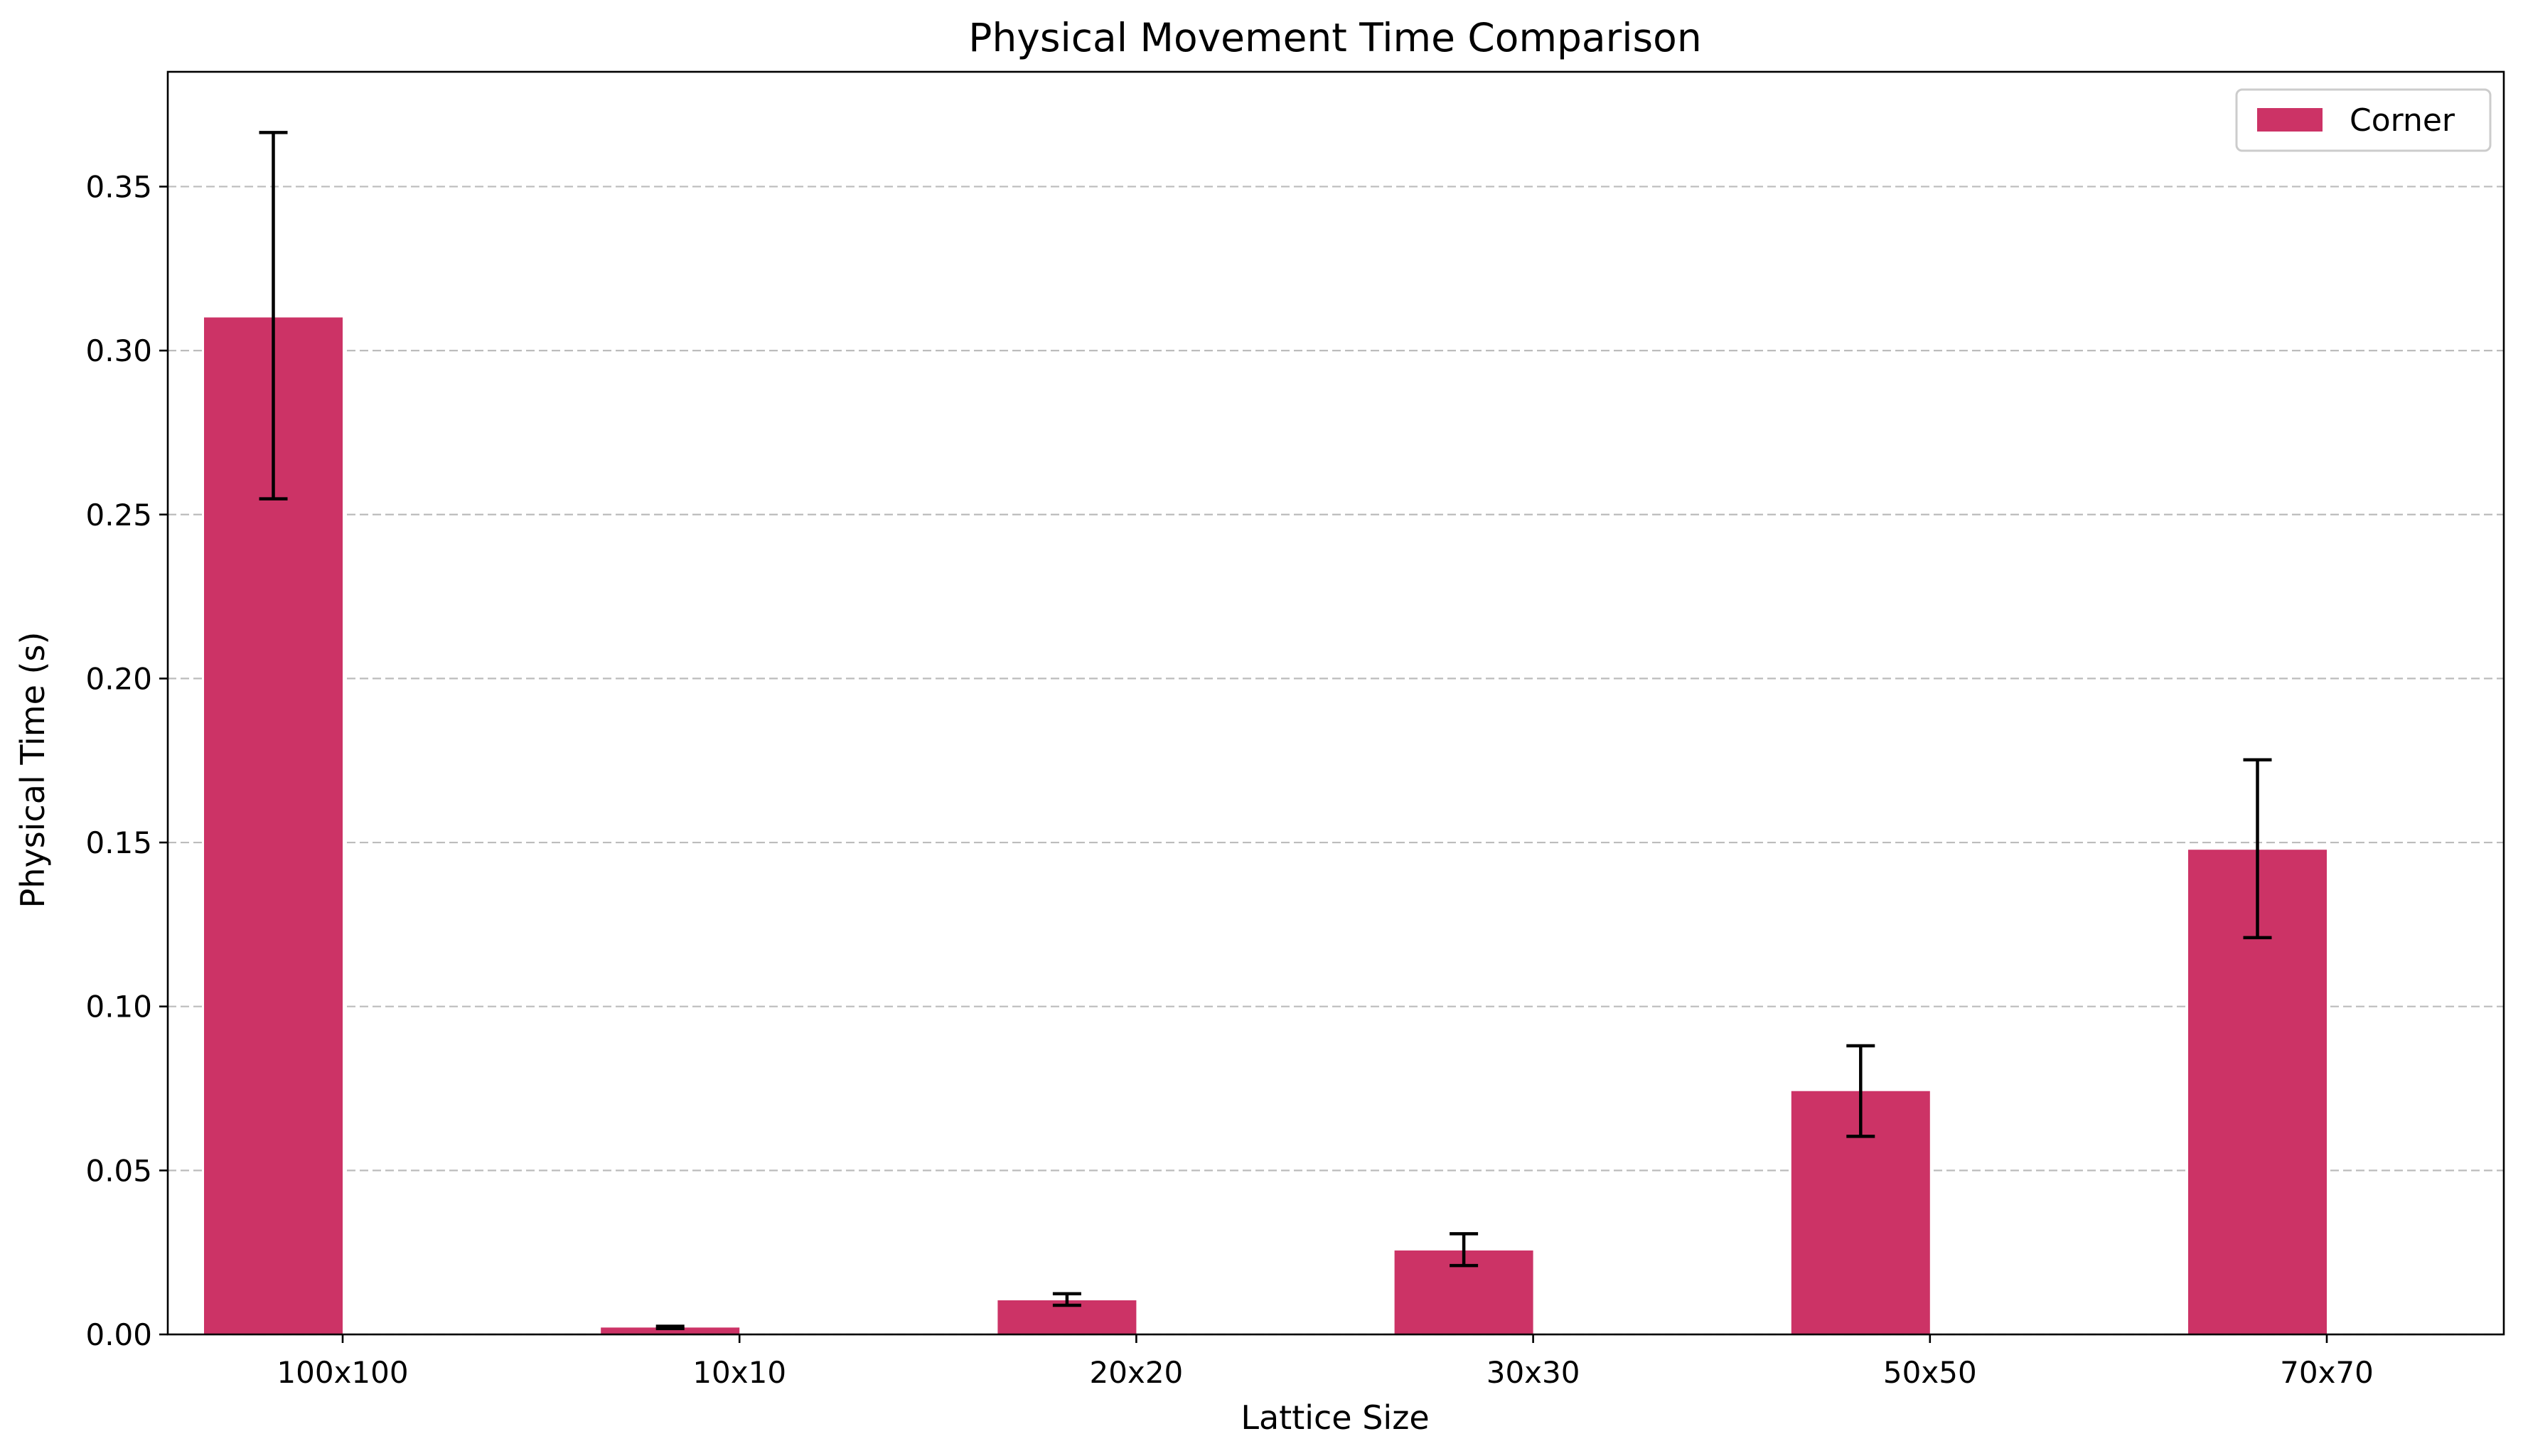 Image resolution: width=2523 pixels, height=1456 pixels. Describe the element at coordinates (118, 843) in the screenshot. I see `y-tick-label: 0.15` at that location.